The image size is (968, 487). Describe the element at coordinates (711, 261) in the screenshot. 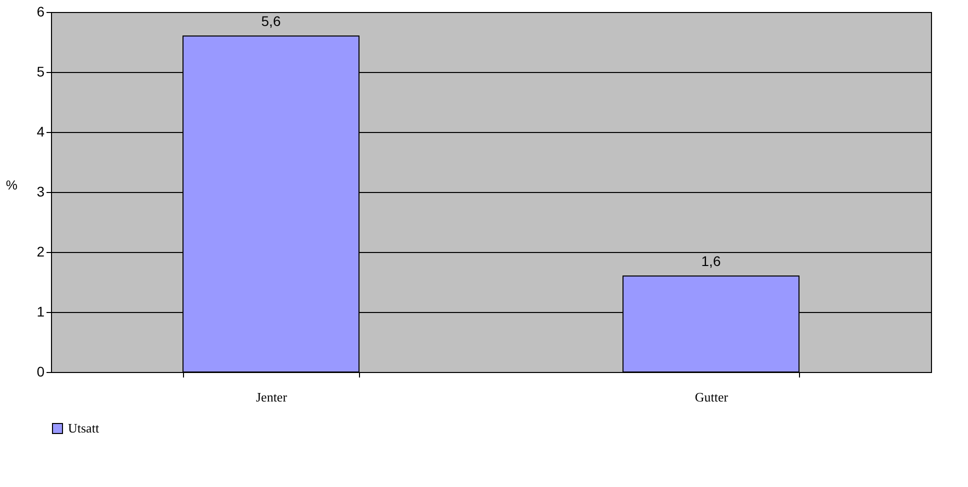

I see `data-label: 1,6` at that location.